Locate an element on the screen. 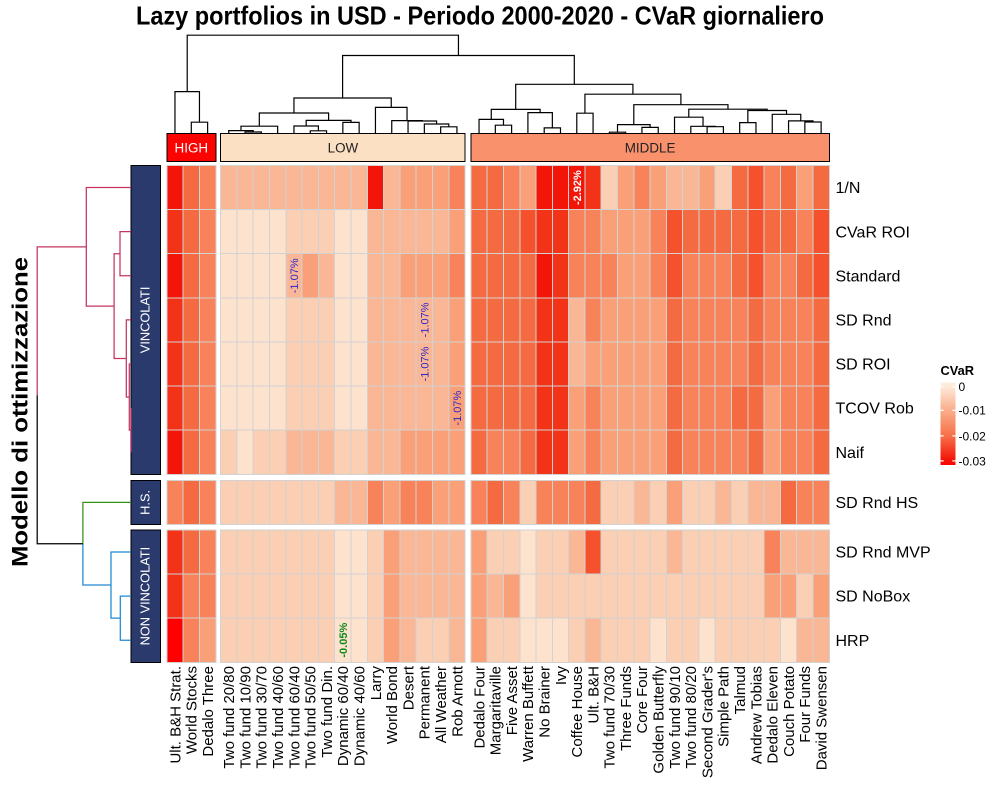  svg-text: No Brainer is located at coordinates (545, 702).